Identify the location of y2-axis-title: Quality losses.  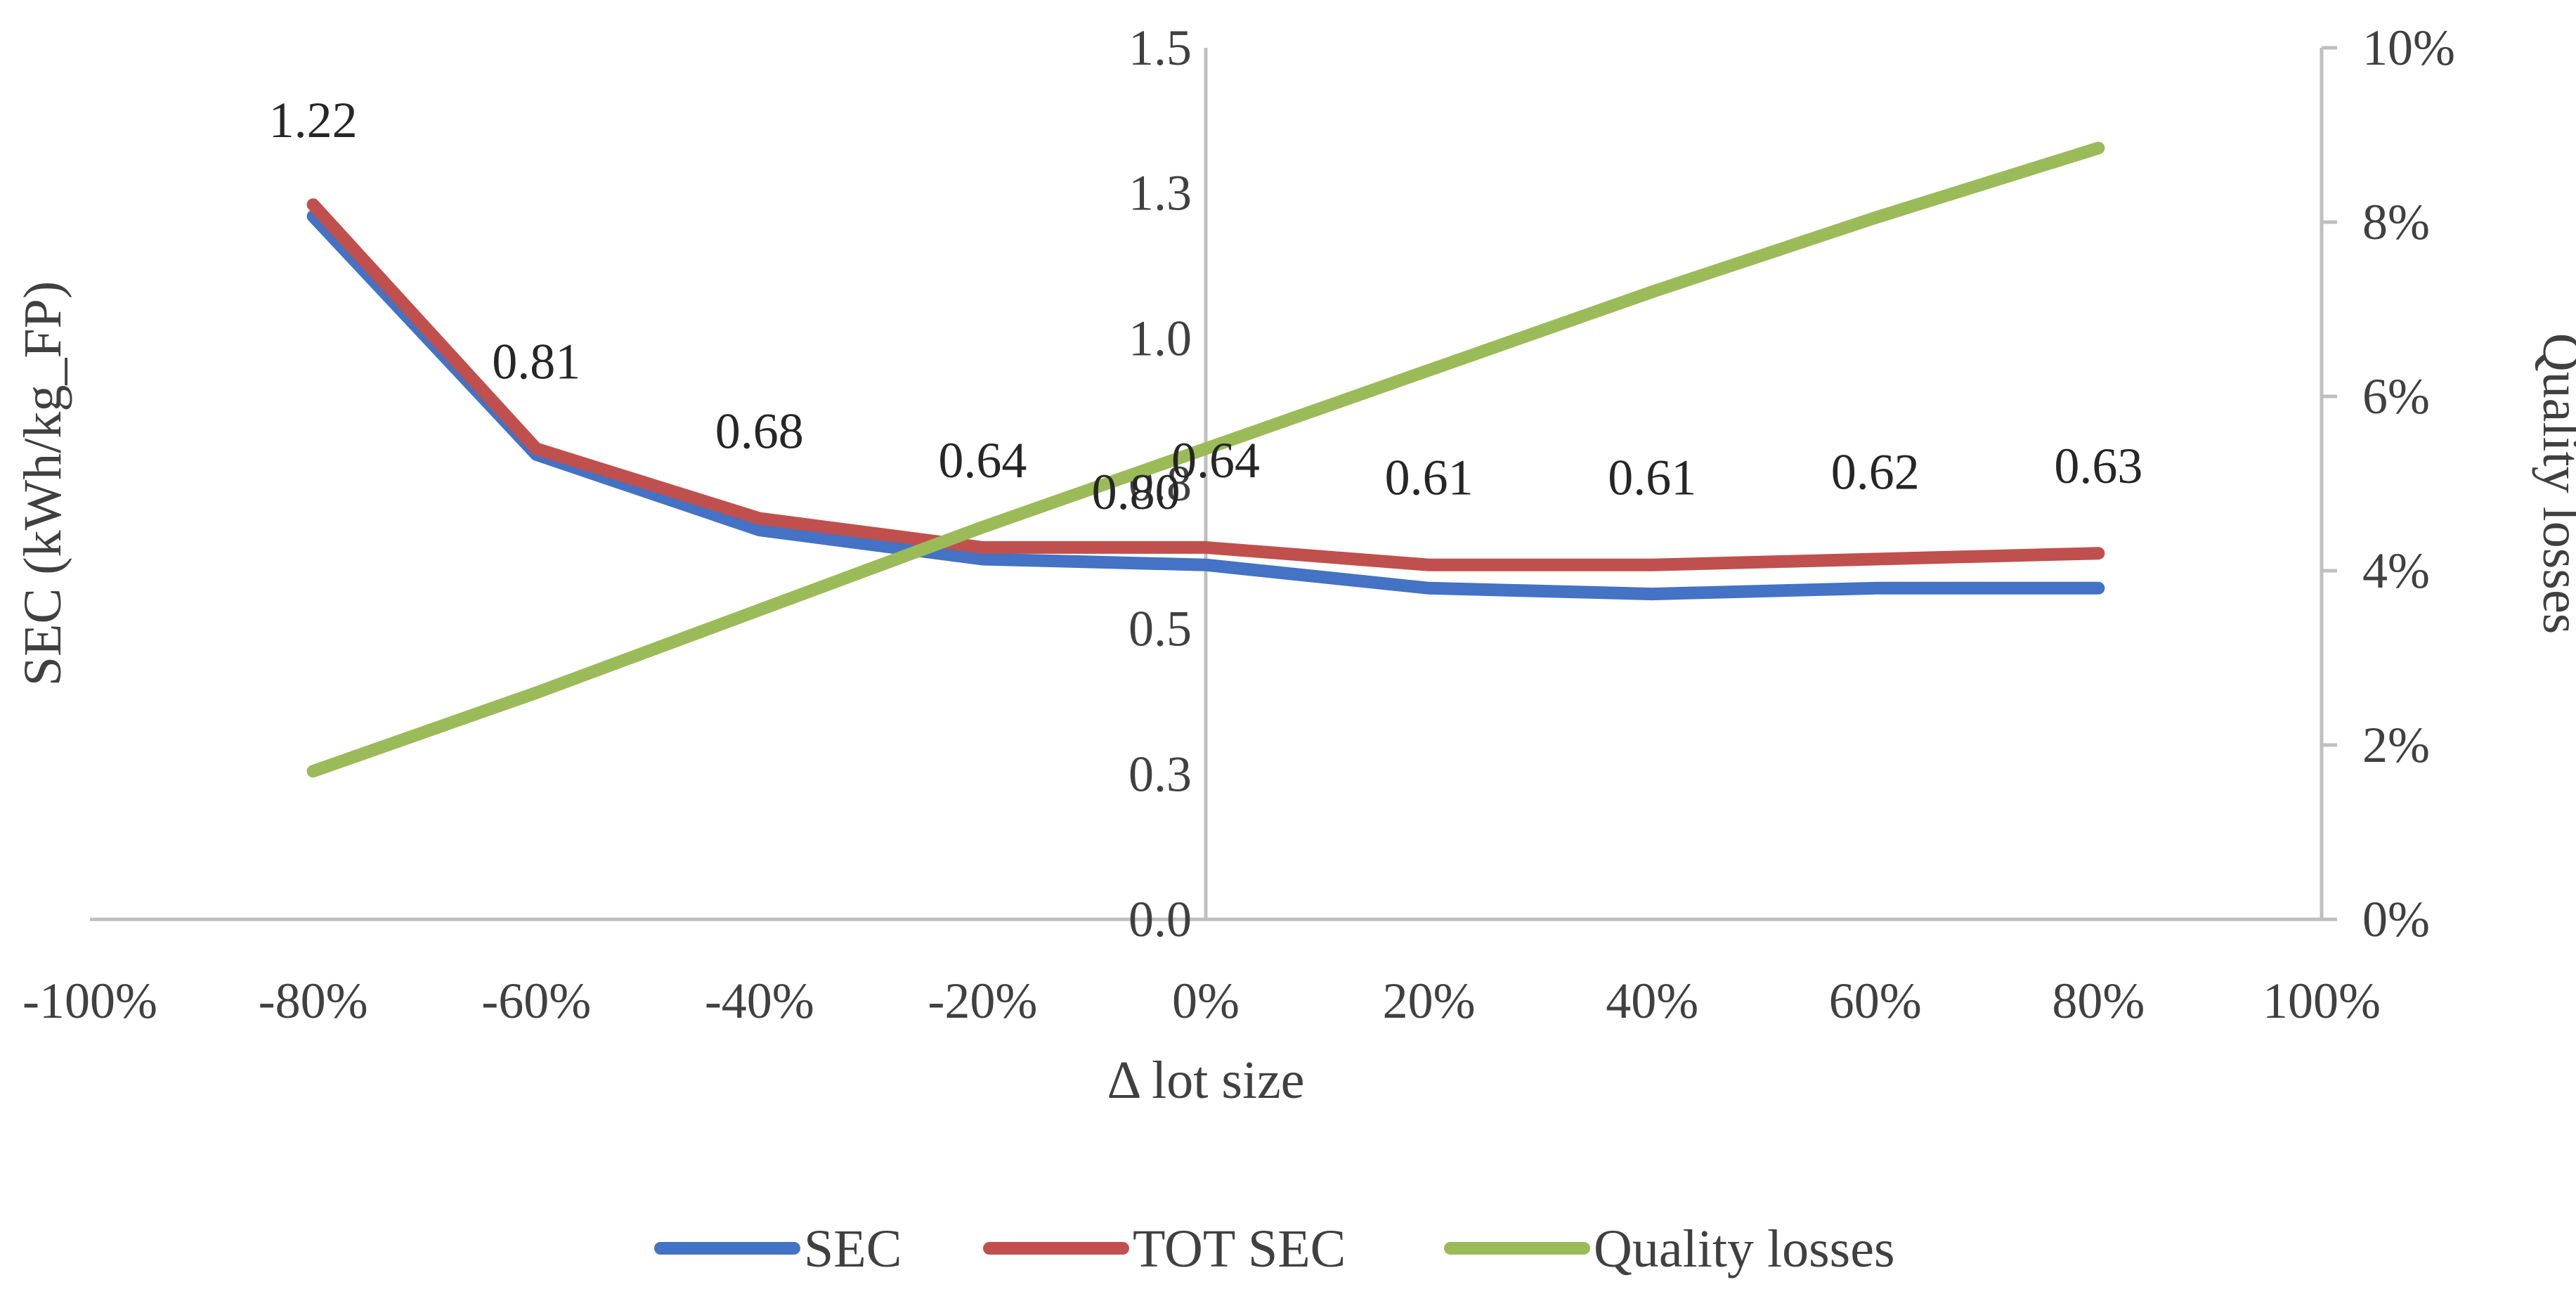
(2554, 484).